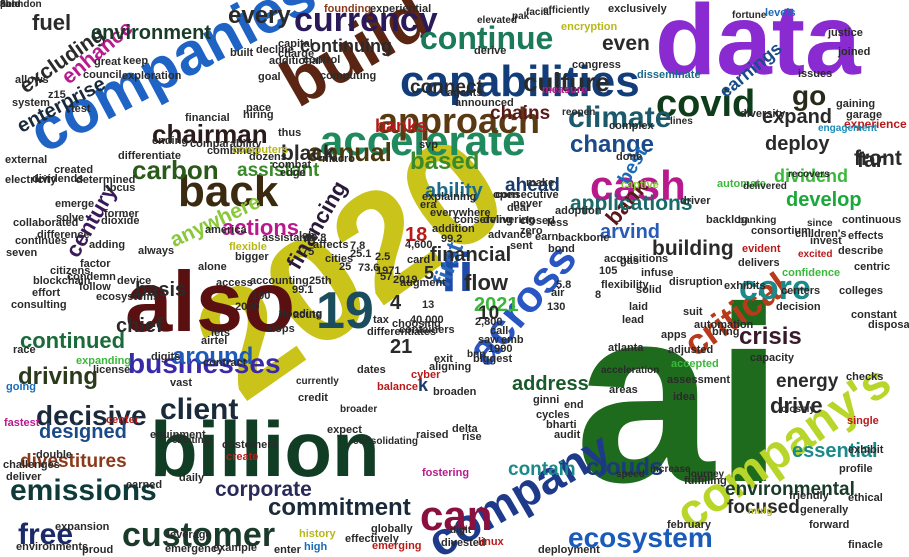 This screenshot has height=557, width=909. Describe the element at coordinates (359, 409) in the screenshot. I see `word-broader: broader` at that location.